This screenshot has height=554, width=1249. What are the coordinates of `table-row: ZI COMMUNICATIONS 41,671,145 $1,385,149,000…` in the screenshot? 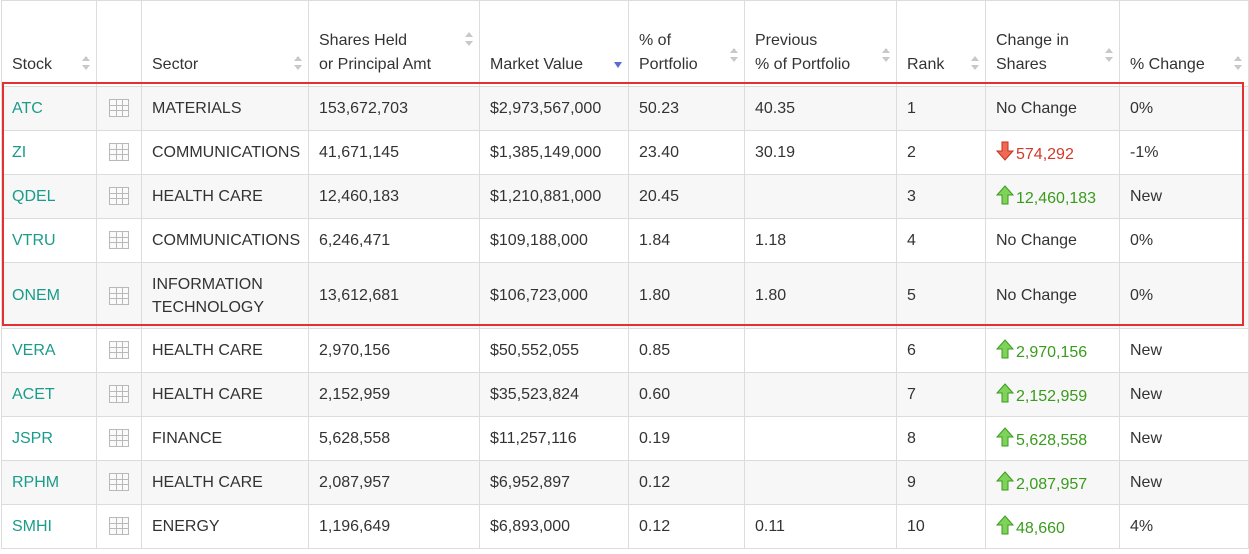 It's located at (625, 152).